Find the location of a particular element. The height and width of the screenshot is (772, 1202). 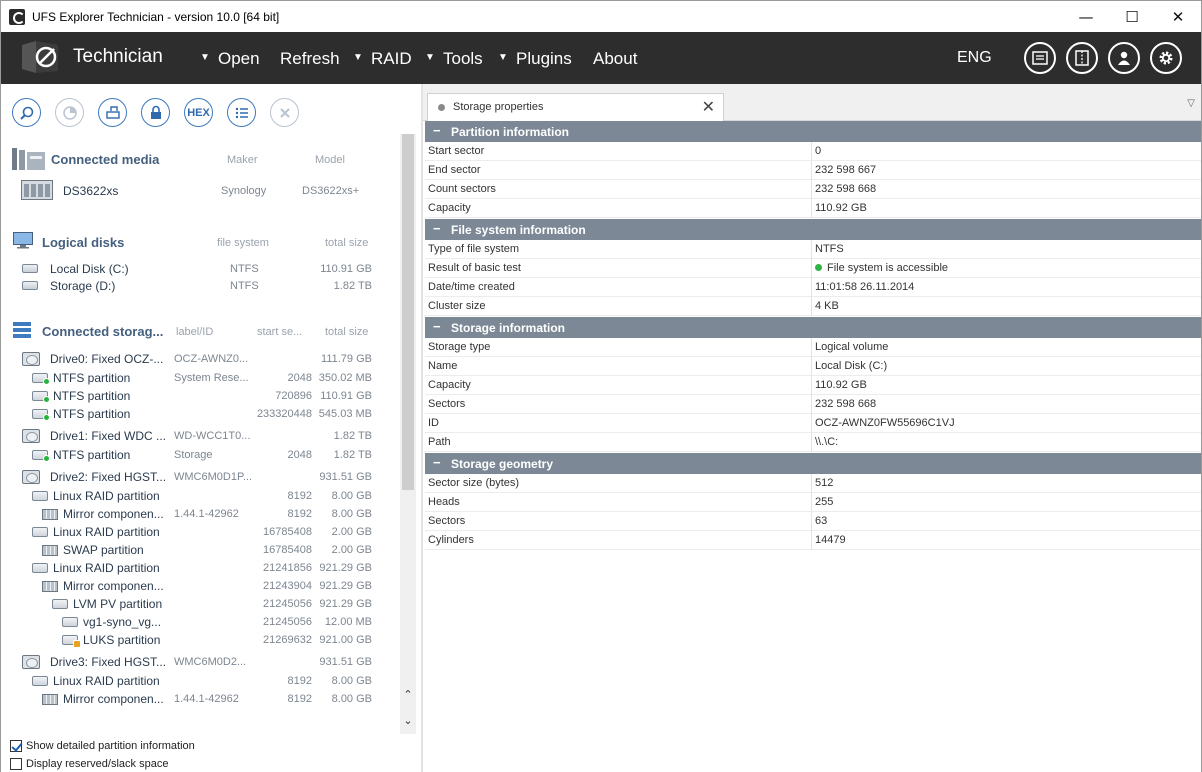

panel-toggle-button is located at coordinates (1082, 58).